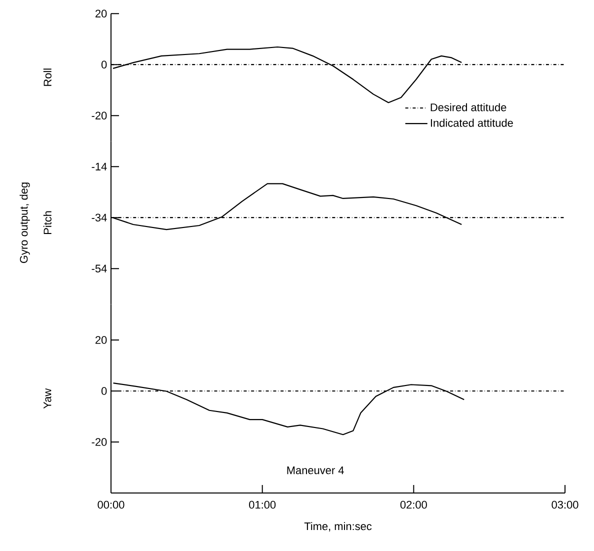 This screenshot has height=551, width=594. What do you see at coordinates (338, 527) in the screenshot?
I see `x-axis-title: Time, min:sec` at bounding box center [338, 527].